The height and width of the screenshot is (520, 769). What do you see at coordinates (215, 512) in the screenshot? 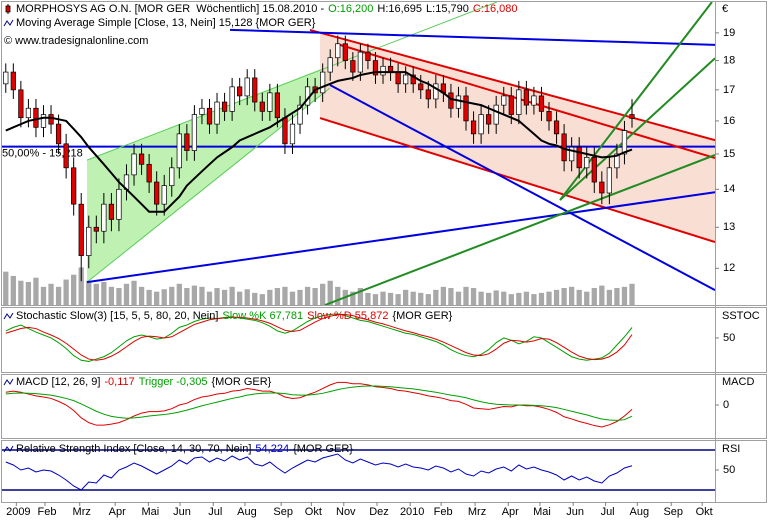
I see `x-tick-label: Jul` at bounding box center [215, 512].